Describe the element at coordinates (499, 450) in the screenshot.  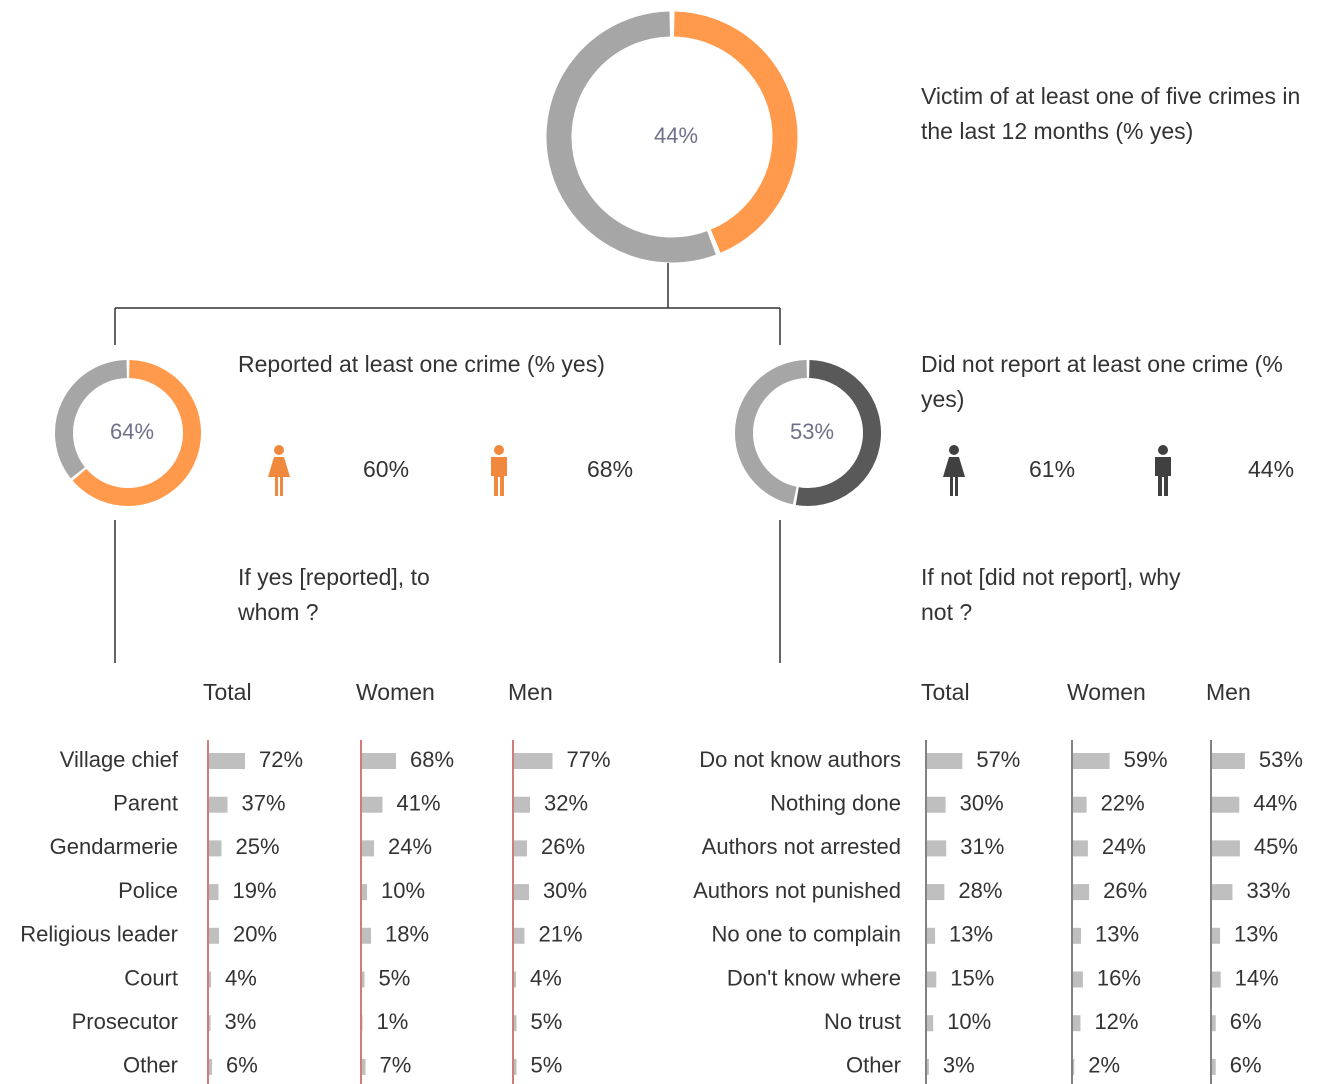
I see `man-icon-head` at that location.